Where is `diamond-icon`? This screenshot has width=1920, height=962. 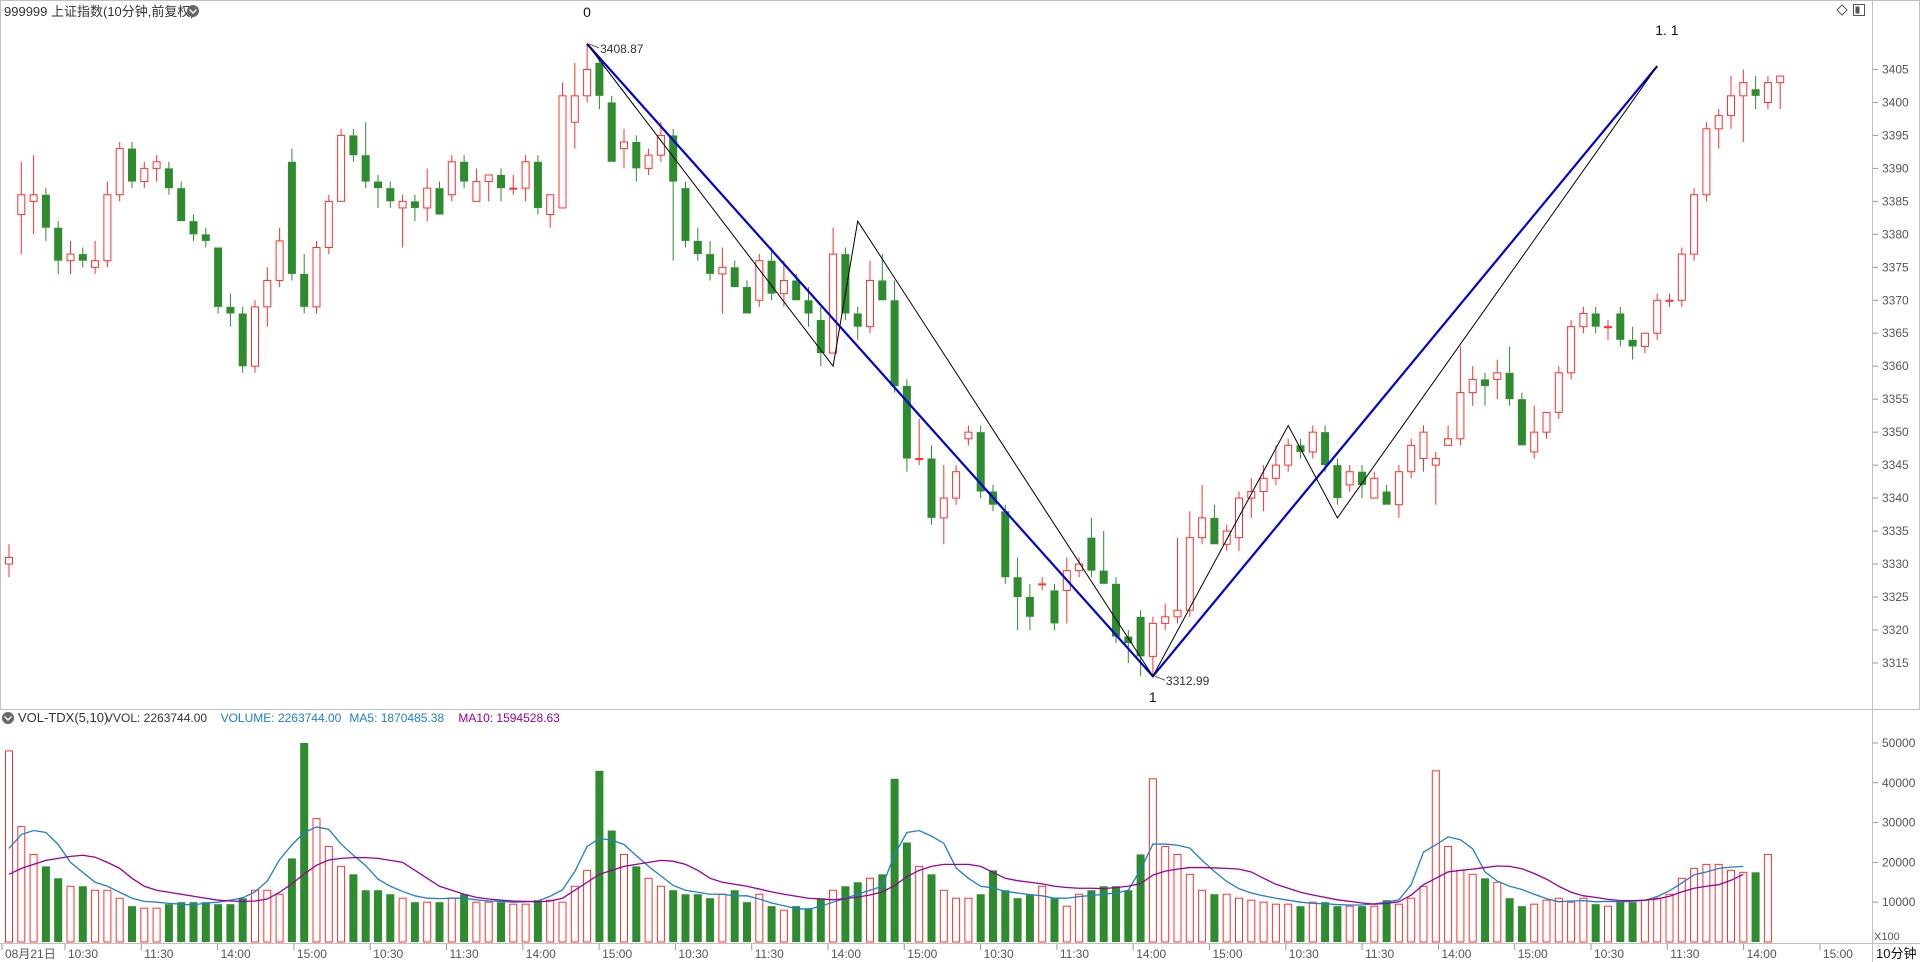
diamond-icon is located at coordinates (1842, 10).